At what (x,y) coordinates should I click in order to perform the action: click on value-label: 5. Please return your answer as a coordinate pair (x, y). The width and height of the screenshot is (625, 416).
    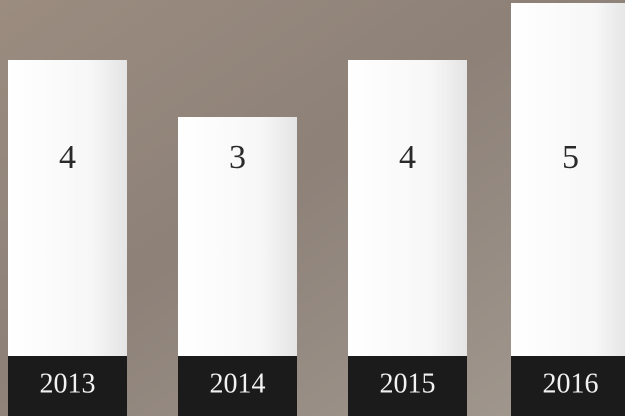
    Looking at the image, I should click on (570, 157).